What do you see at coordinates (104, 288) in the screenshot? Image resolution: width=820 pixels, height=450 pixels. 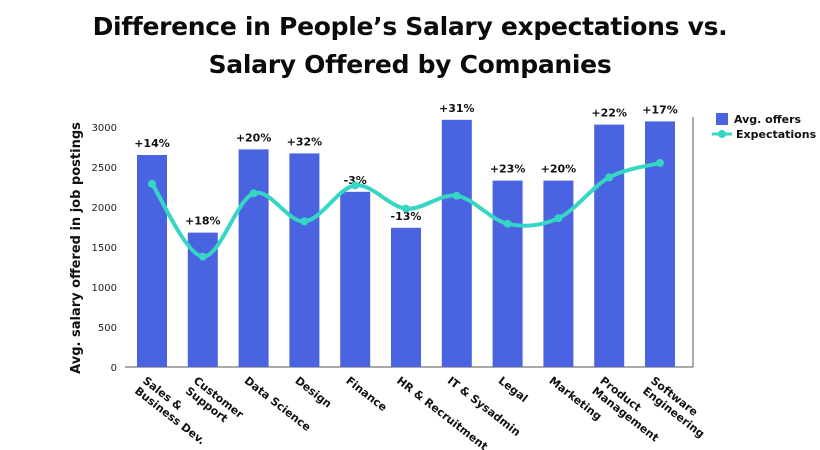 I see `y-tick-label: 1000` at bounding box center [104, 288].